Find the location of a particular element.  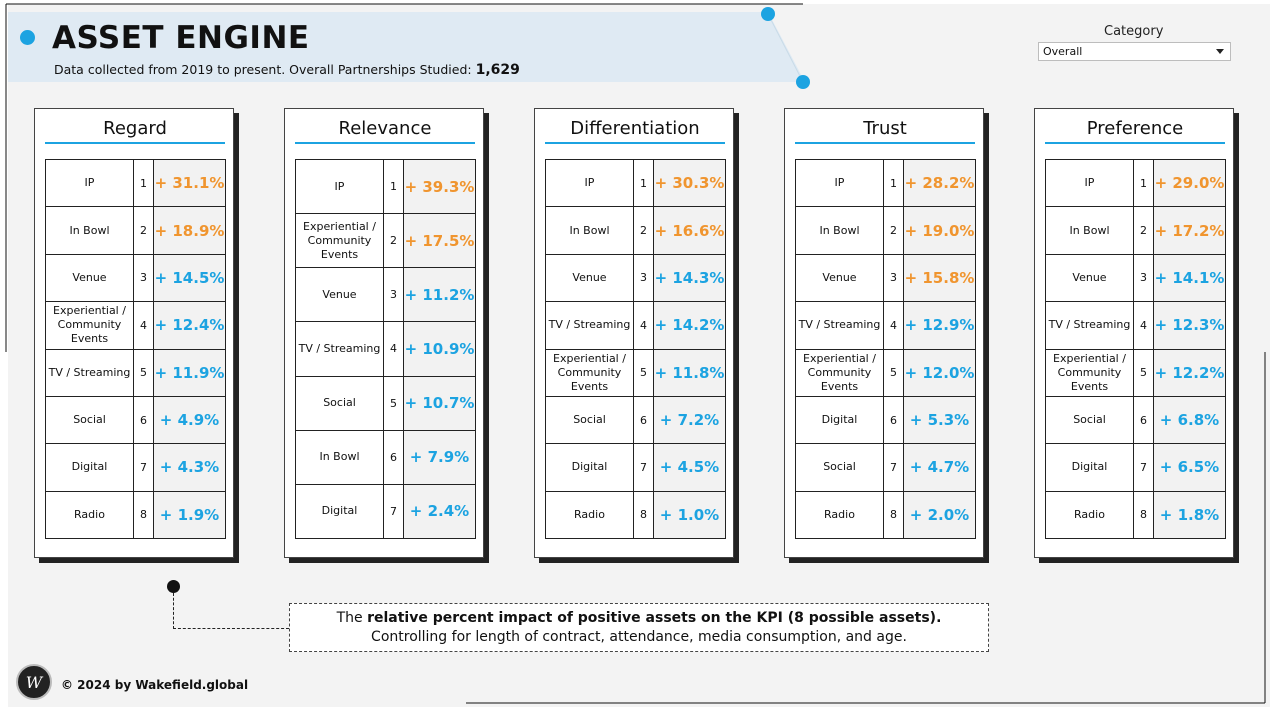

table-row: Radio 8 + 1.9% is located at coordinates (135, 515).